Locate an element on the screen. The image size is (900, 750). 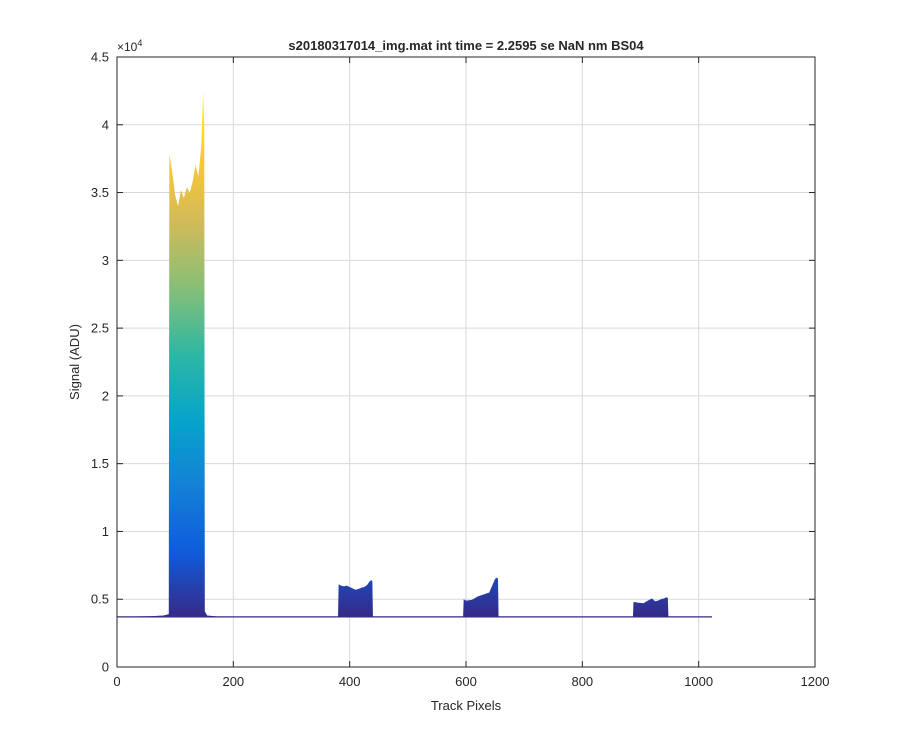
x-tick-label: 0 is located at coordinates (116, 681).